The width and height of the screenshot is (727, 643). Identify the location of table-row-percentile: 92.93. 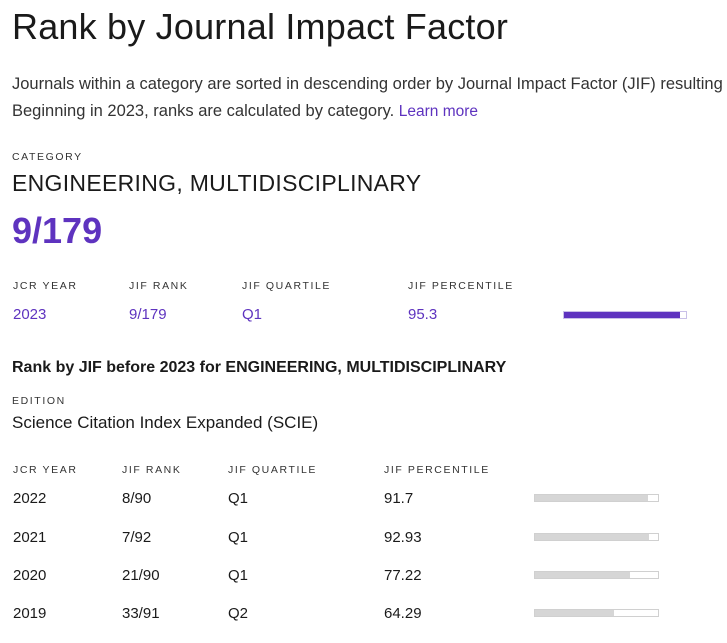
(403, 537).